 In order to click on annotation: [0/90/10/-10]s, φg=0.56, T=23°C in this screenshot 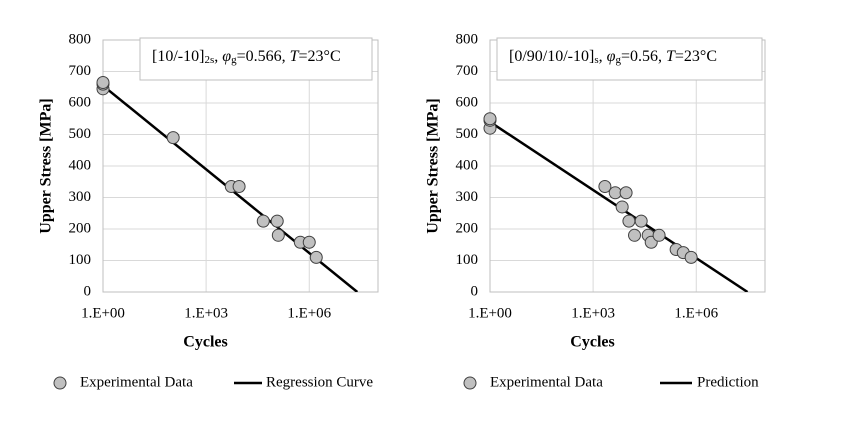, I will do `click(613, 57)`.